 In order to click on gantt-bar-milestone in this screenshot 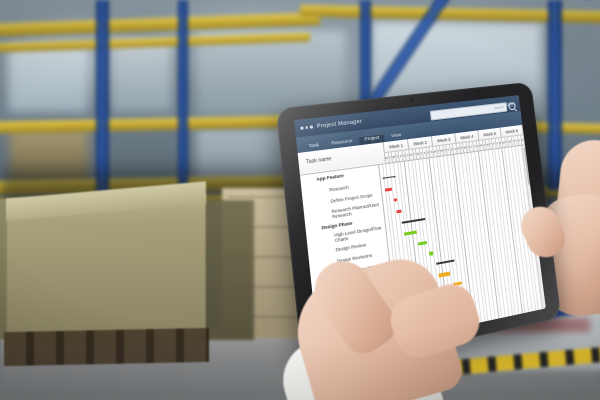, I will do `click(395, 199)`.